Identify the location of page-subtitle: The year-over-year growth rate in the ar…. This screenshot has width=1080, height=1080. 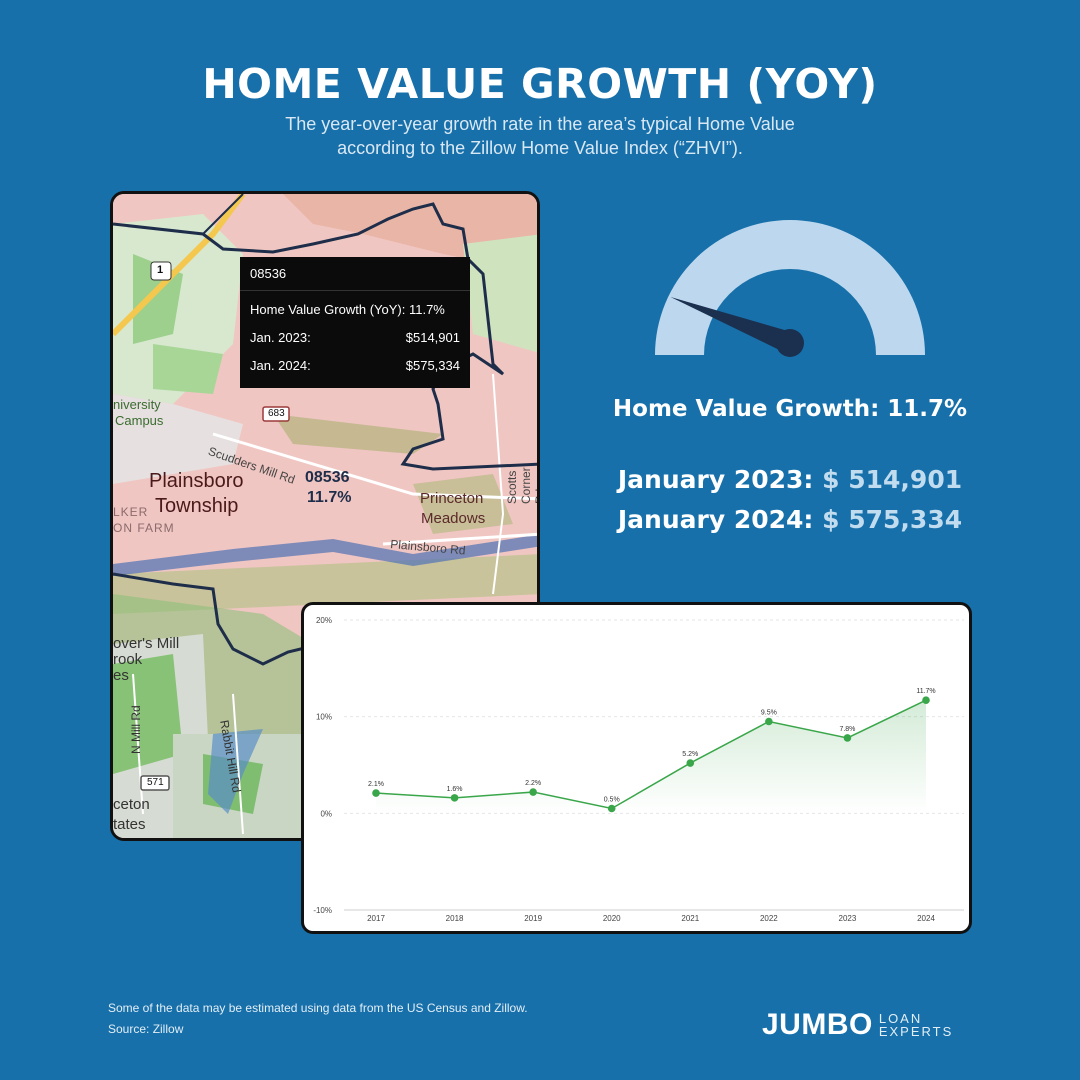
(540, 136).